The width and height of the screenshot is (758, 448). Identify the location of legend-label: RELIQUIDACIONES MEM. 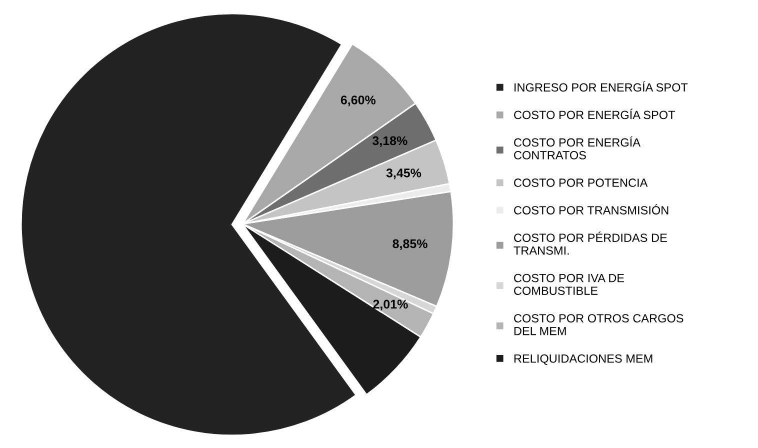
(583, 359).